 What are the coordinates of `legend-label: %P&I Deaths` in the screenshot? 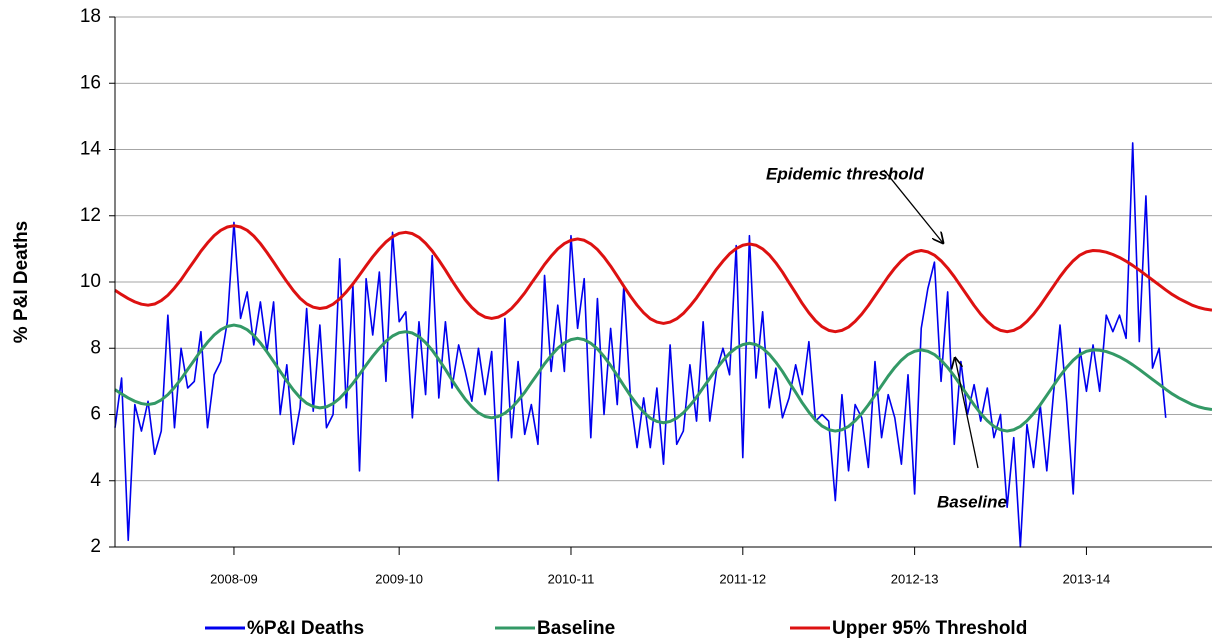 It's located at (305, 628).